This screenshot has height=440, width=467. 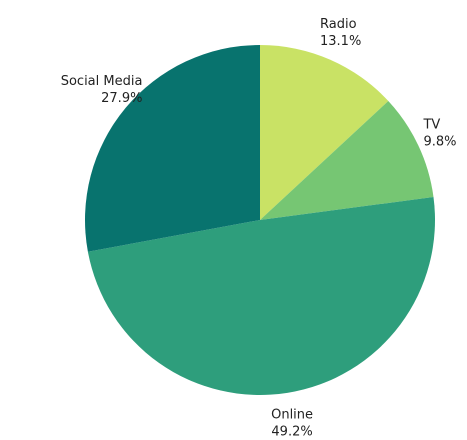 What do you see at coordinates (347, 160) in the screenshot?
I see `pie-slice-tv` at bounding box center [347, 160].